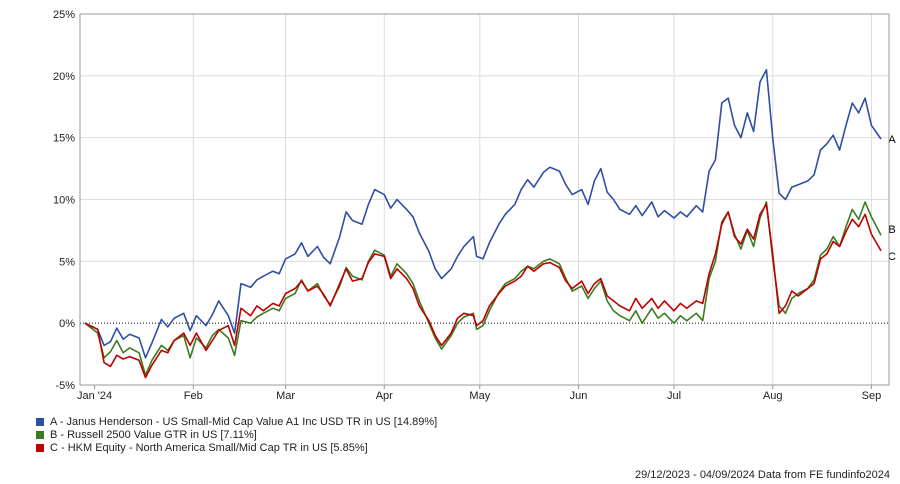 The width and height of the screenshot is (900, 484). Describe the element at coordinates (579, 396) in the screenshot. I see `x-tick-label: Jun` at that location.